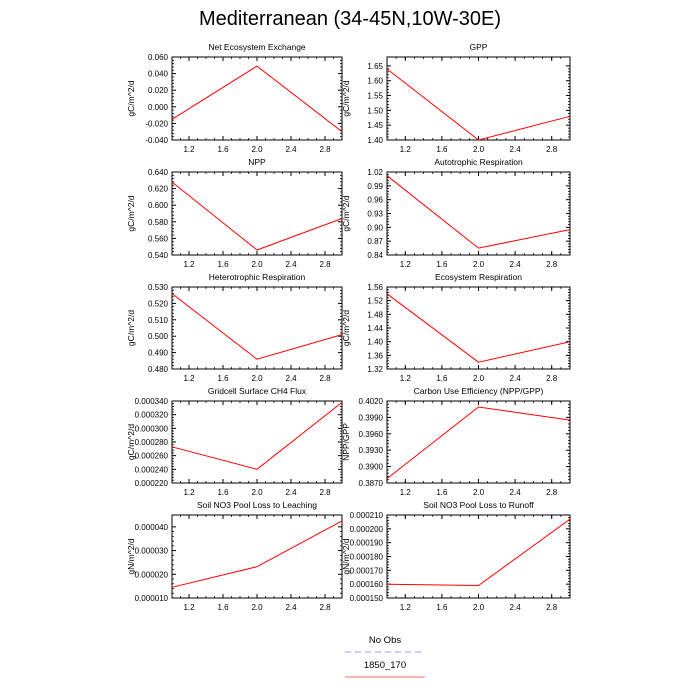  Describe the element at coordinates (375, 227) in the screenshot. I see `panel-4-ytick-label: 0.90` at that location.